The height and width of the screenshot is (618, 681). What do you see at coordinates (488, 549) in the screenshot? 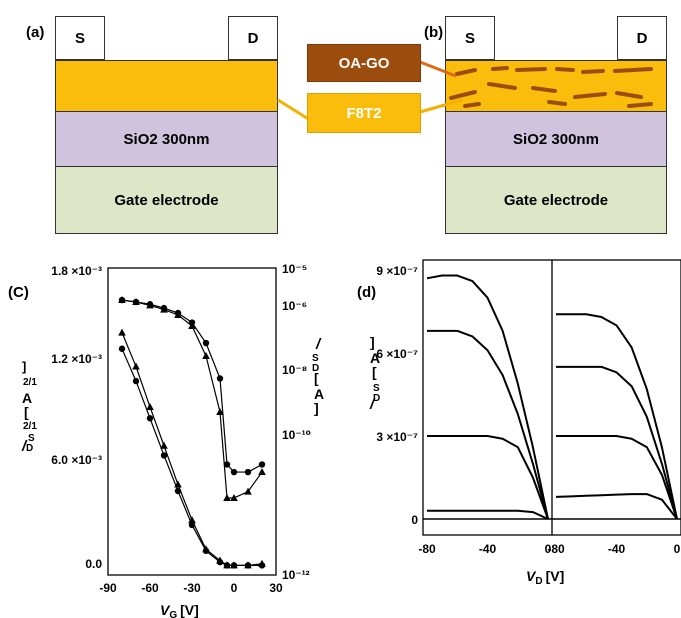
I see `chart-d-x-tick-label: -40` at bounding box center [488, 549].